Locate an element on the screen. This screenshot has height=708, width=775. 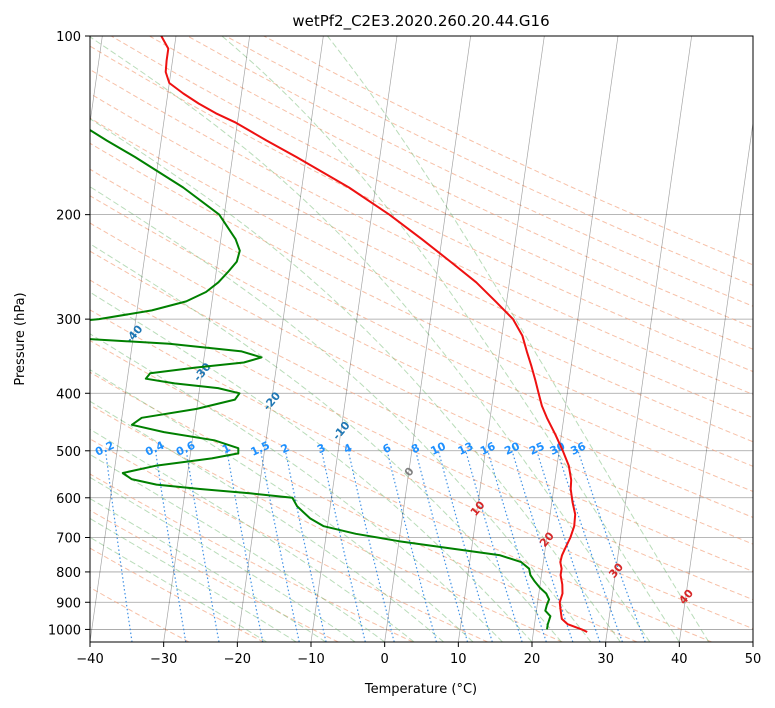
x-tick-label: −20 is located at coordinates (237, 659).